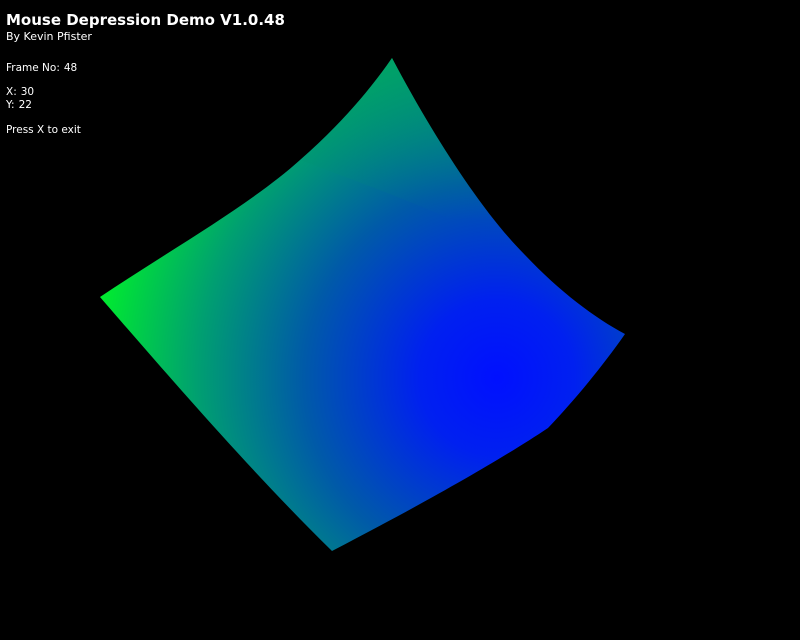  I want to click on x-label: X:, so click(11, 92).